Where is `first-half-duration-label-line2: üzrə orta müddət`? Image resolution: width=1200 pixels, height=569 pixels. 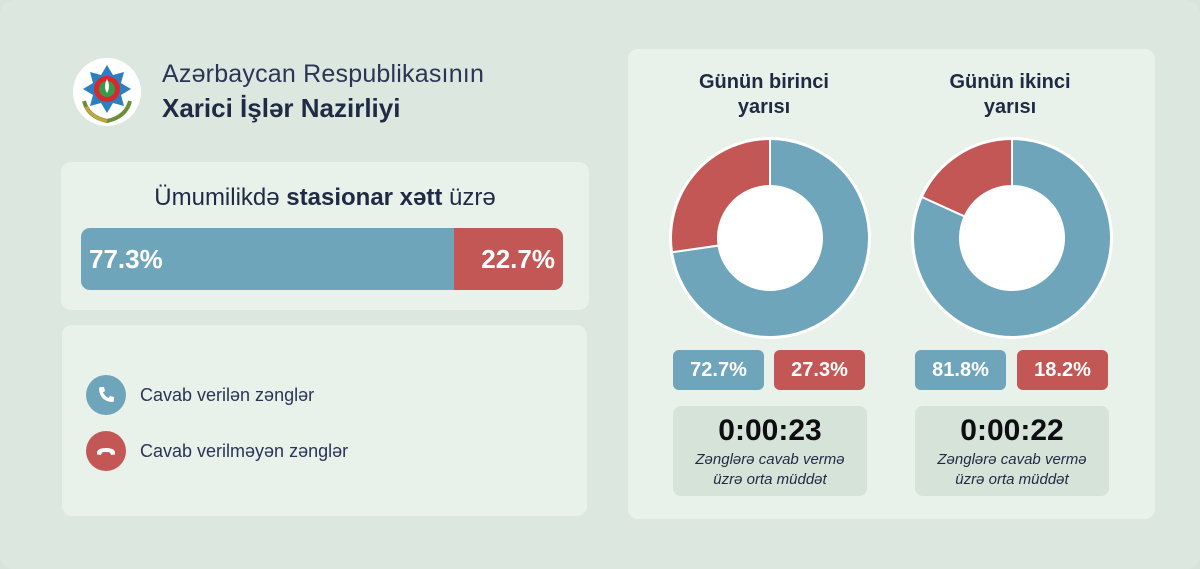
first-half-duration-label-line2: üzrə orta müddət is located at coordinates (770, 479).